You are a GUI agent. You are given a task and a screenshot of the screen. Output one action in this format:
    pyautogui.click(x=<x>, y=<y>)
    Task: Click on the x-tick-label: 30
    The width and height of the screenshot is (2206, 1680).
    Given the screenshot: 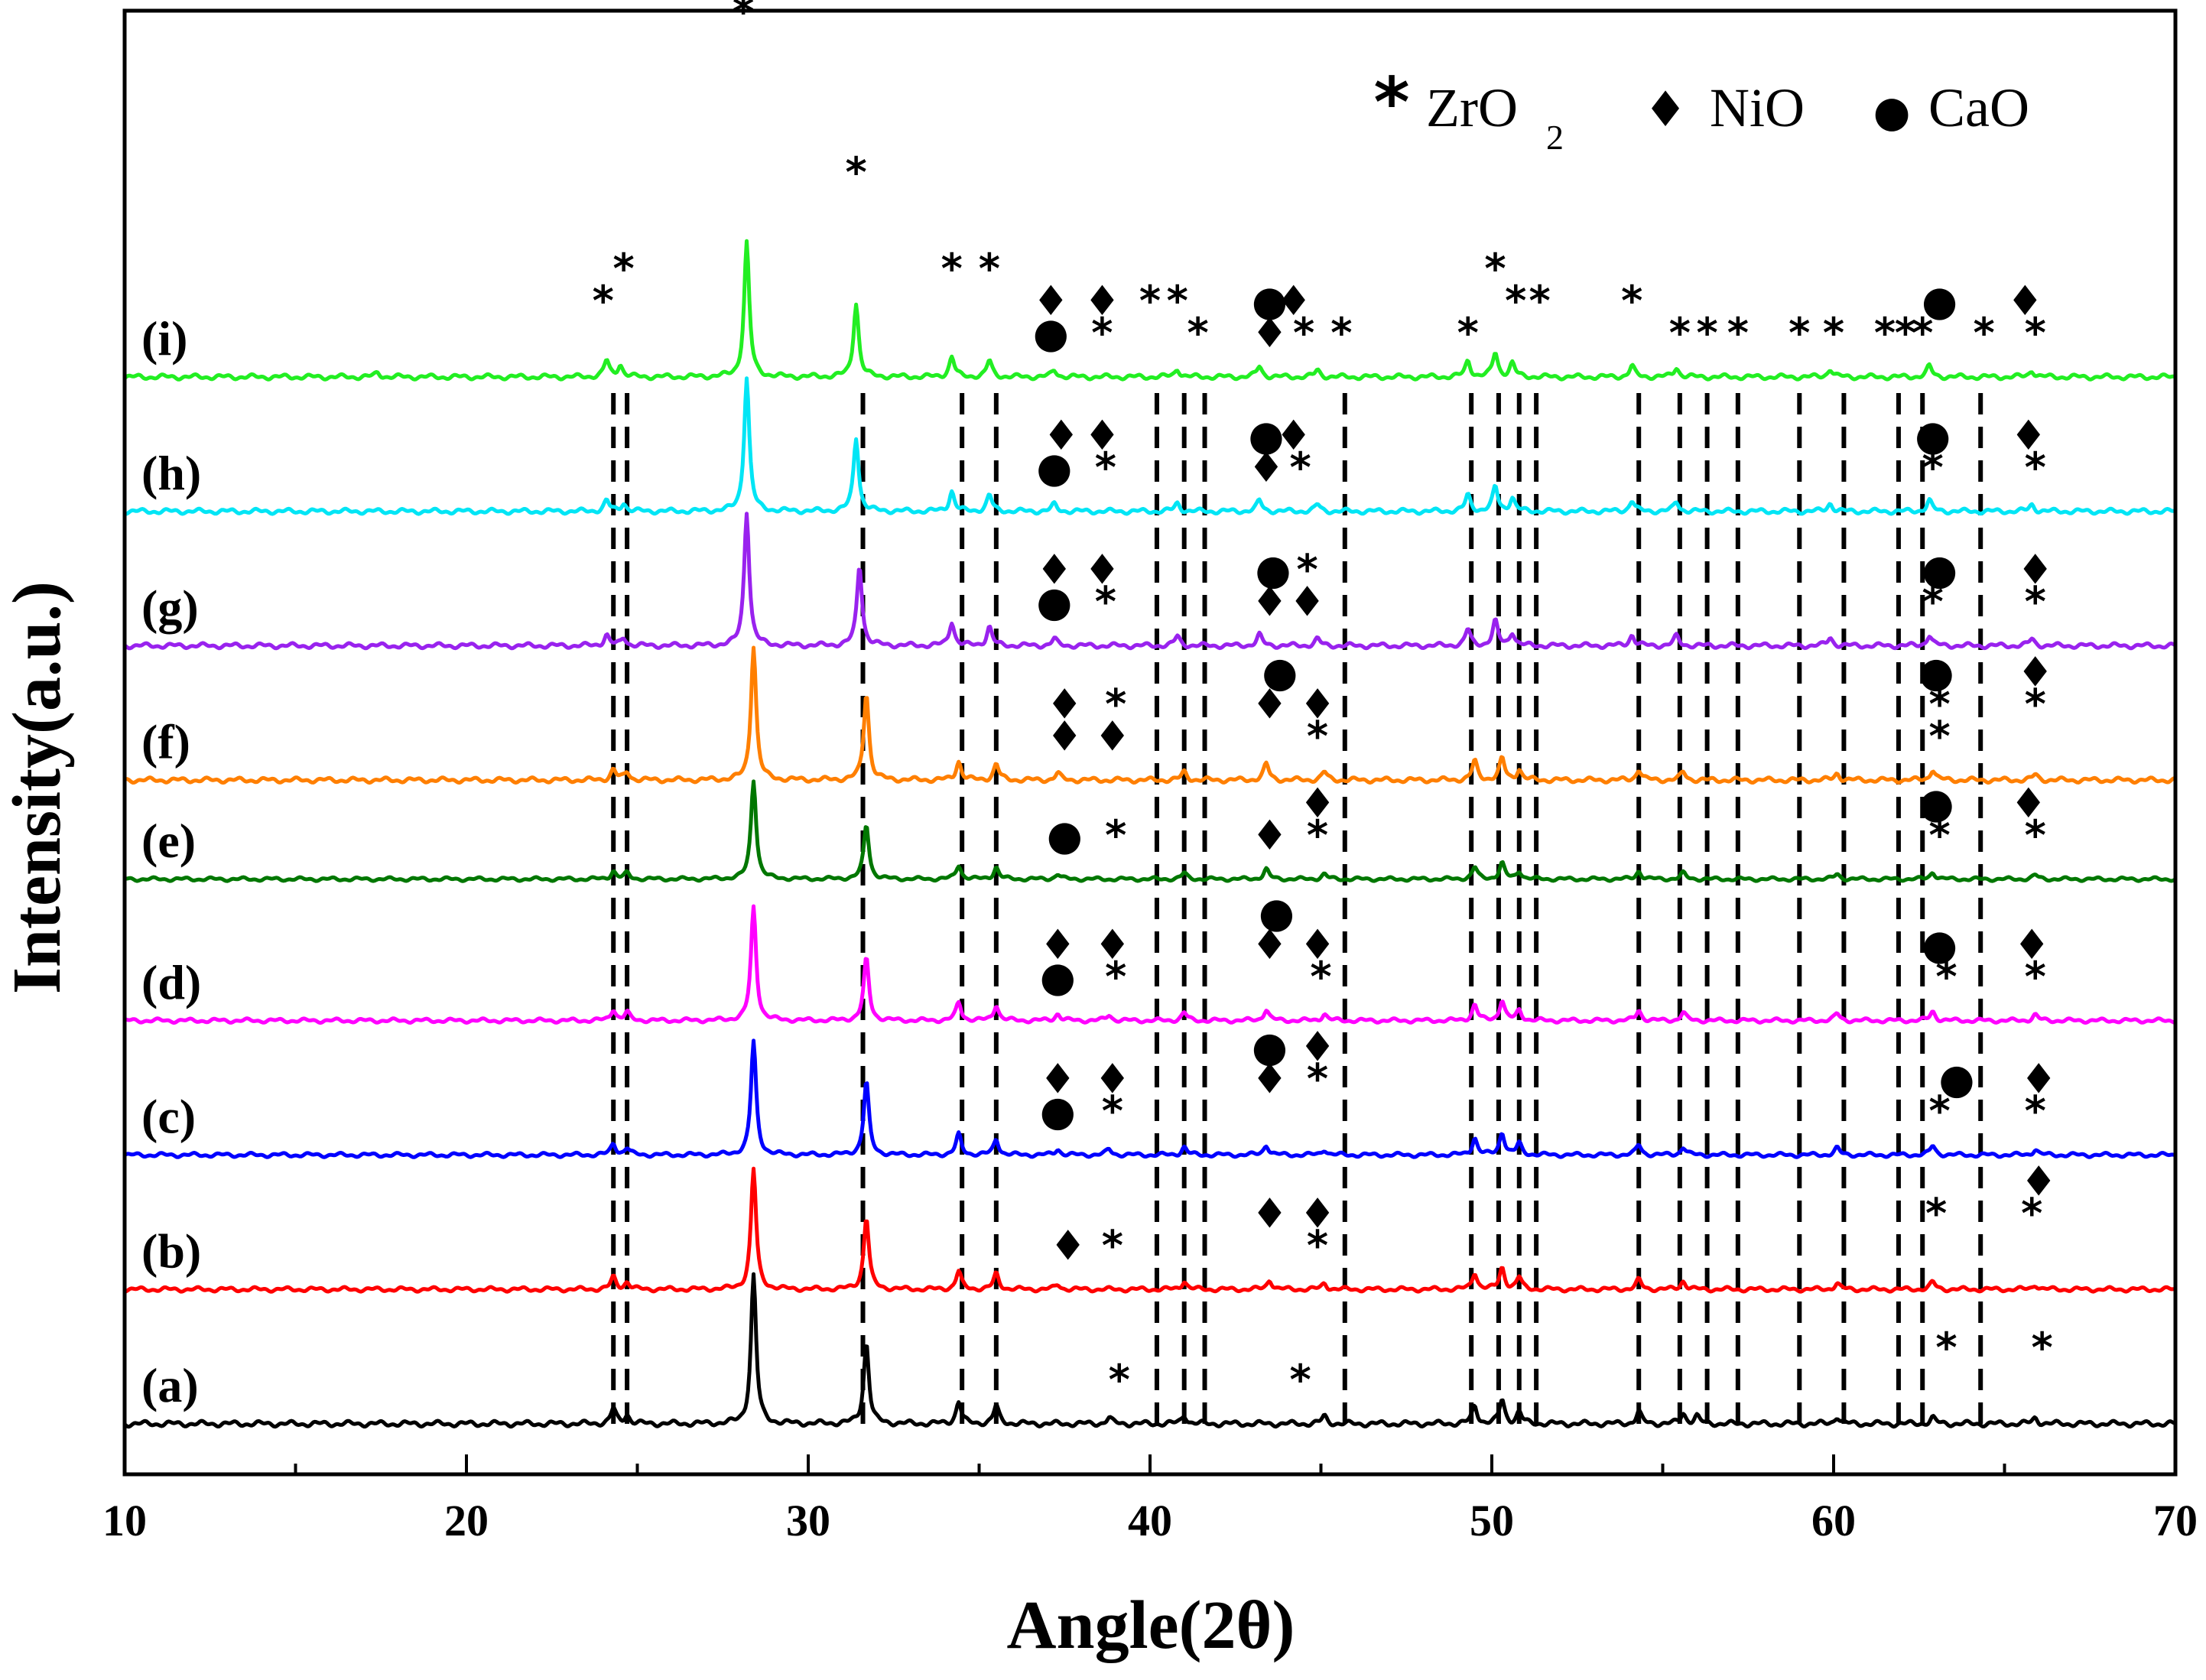 What is the action you would take?
    pyautogui.click(x=808, y=1520)
    